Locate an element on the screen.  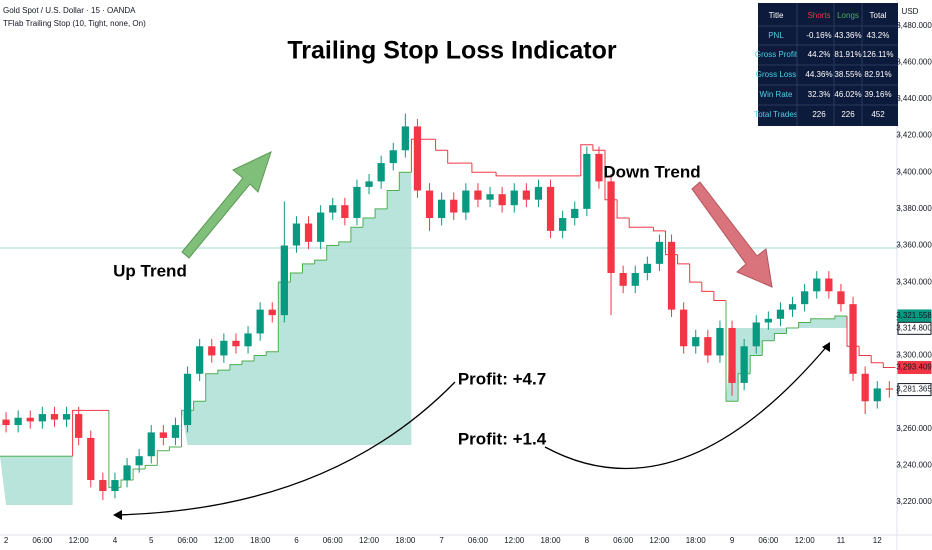
table-cell: 452 is located at coordinates (878, 114).